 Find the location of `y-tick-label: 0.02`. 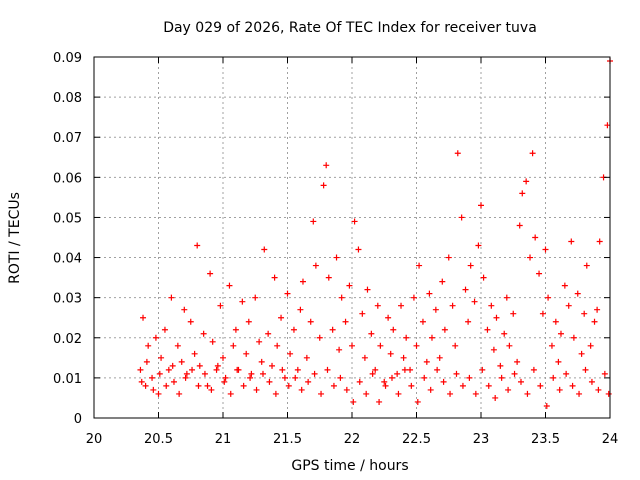

y-tick-label: 0.02 is located at coordinates (67, 339).